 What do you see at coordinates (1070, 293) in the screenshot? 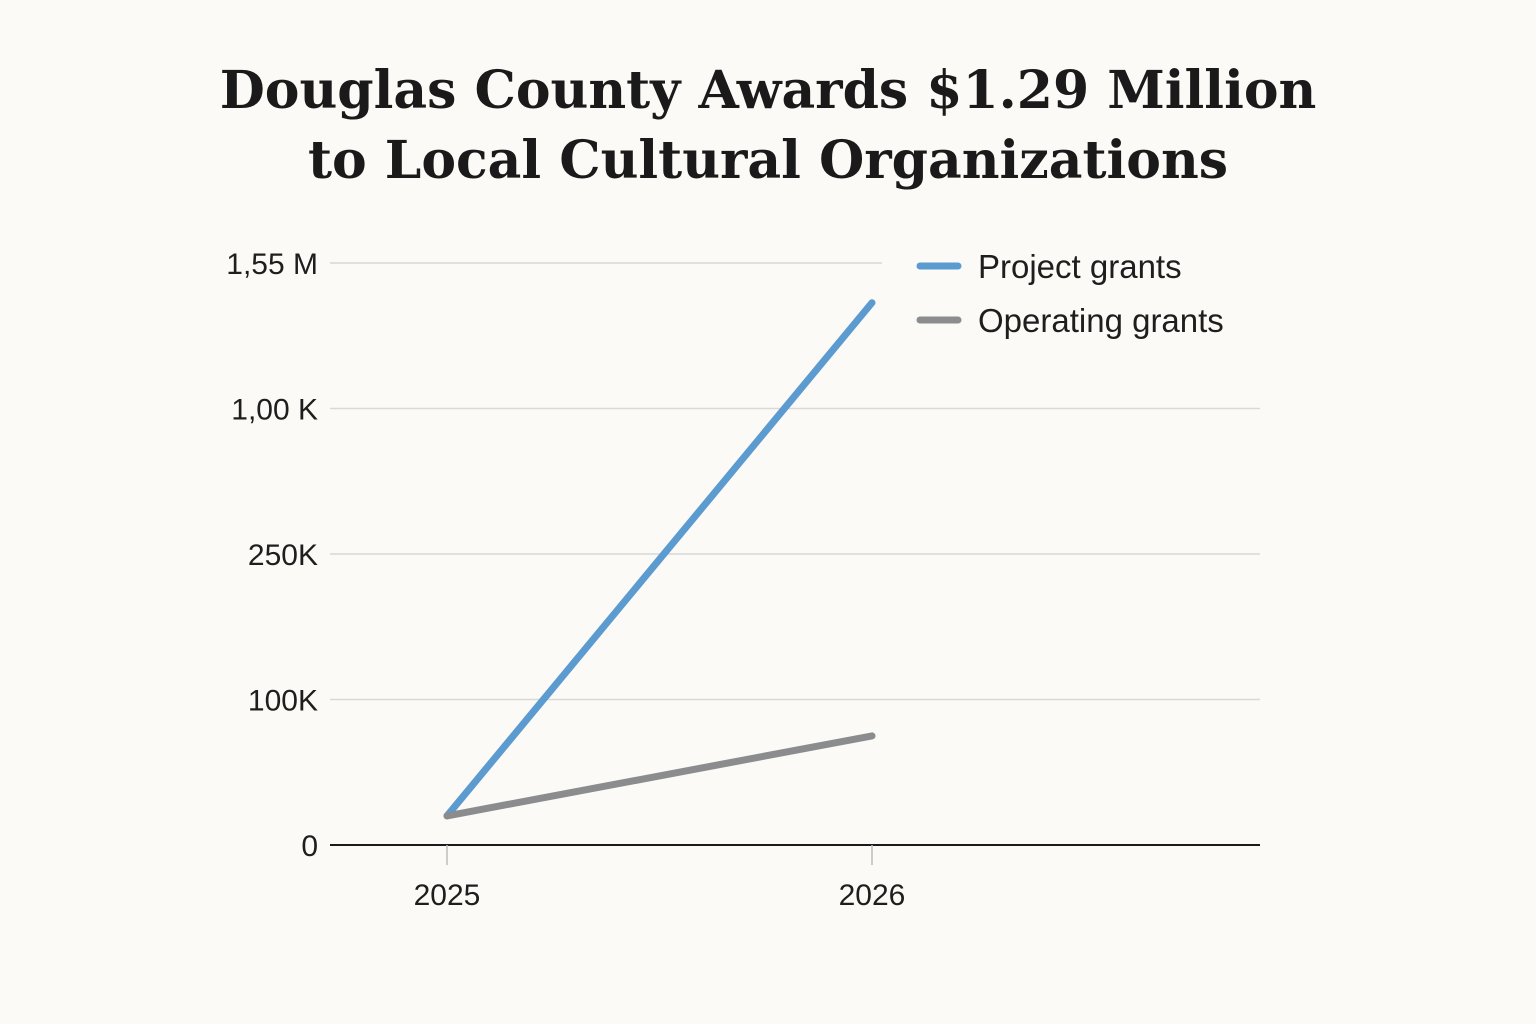
I see `legend: Project grants Operating grants` at bounding box center [1070, 293].